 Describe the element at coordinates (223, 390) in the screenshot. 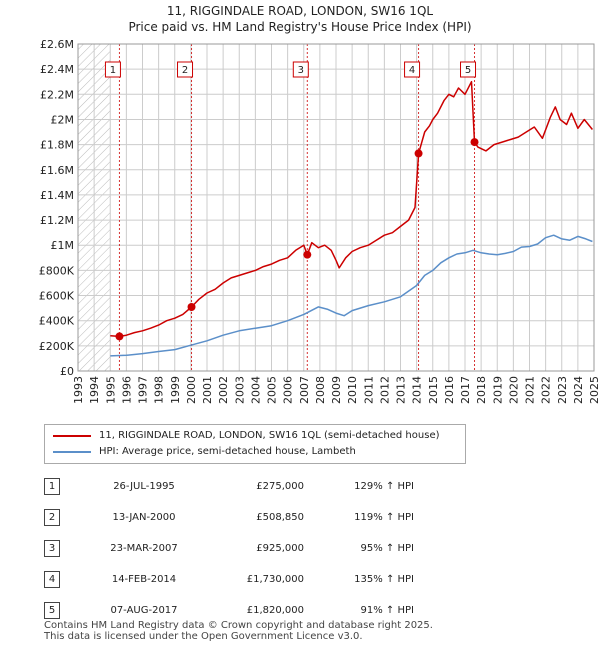

I see `x-tick-label: 2002` at that location.